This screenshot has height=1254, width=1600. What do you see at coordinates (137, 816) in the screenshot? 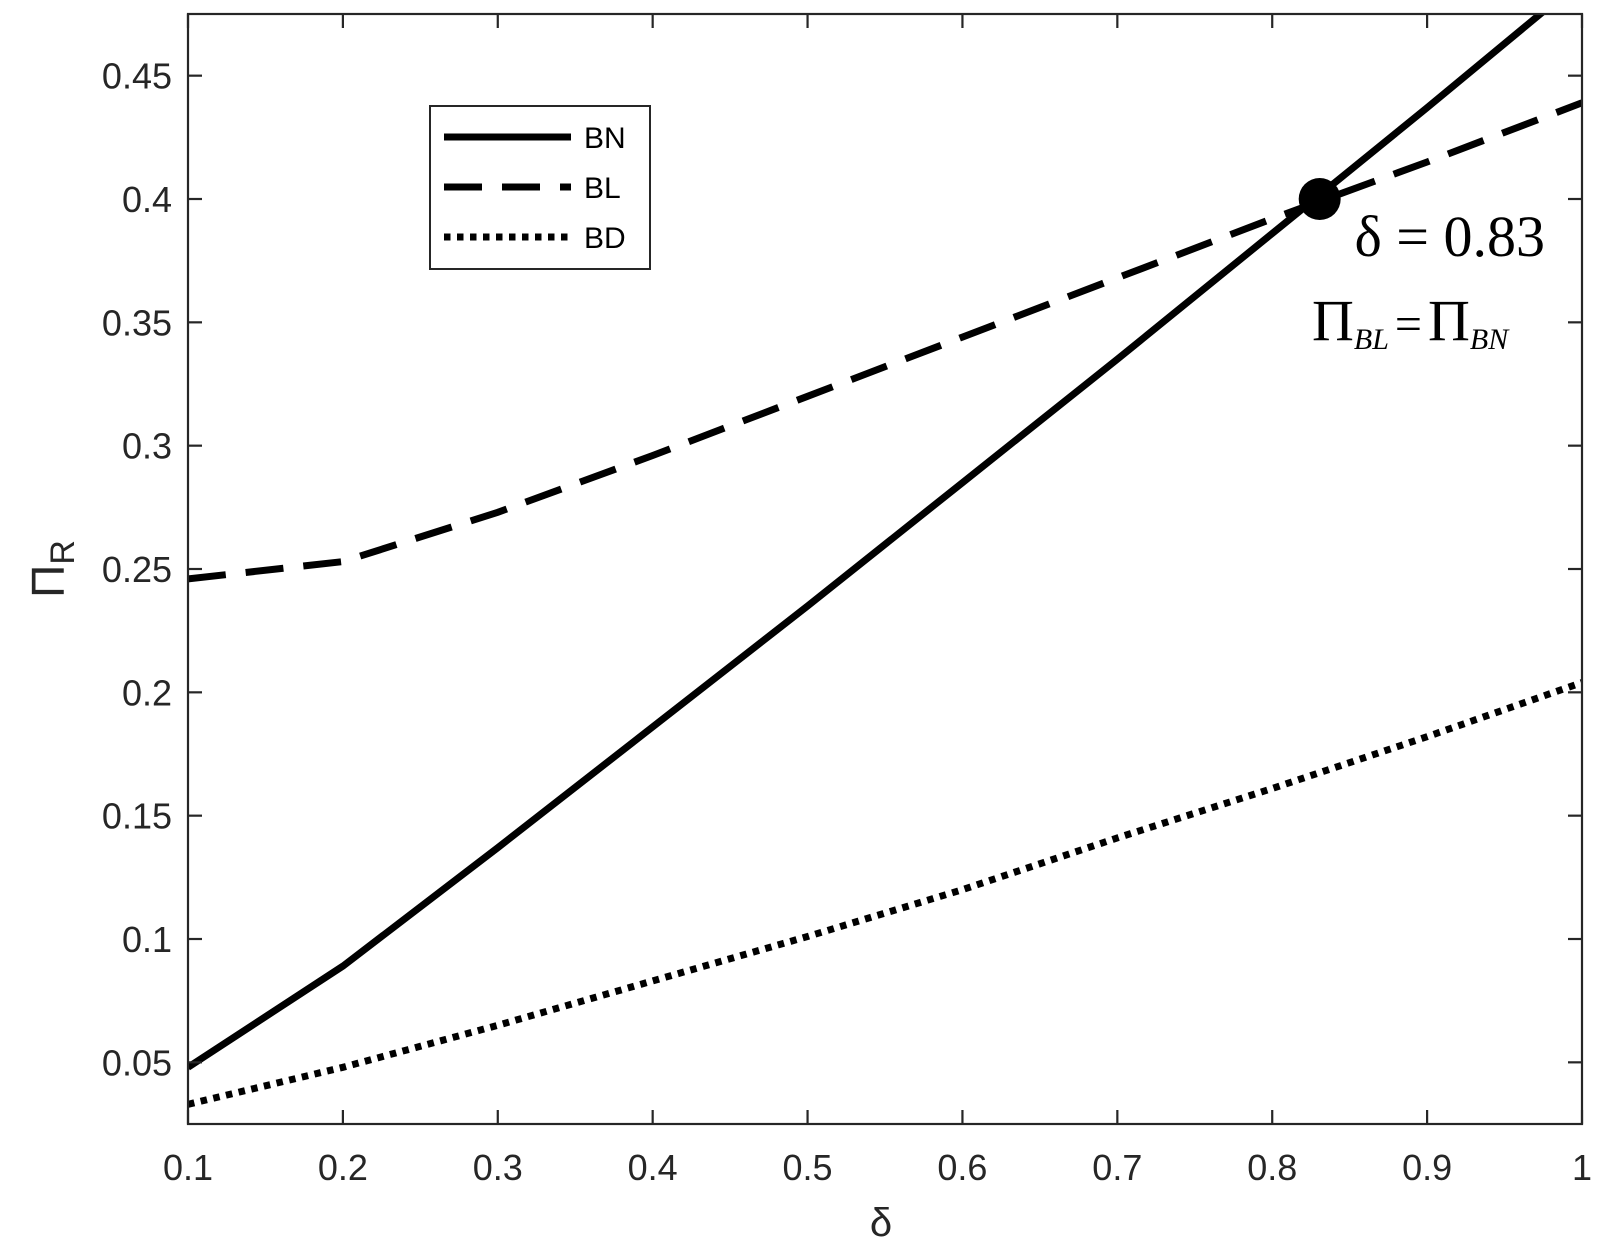
I see `y-tick-label: 0.15` at bounding box center [137, 816].